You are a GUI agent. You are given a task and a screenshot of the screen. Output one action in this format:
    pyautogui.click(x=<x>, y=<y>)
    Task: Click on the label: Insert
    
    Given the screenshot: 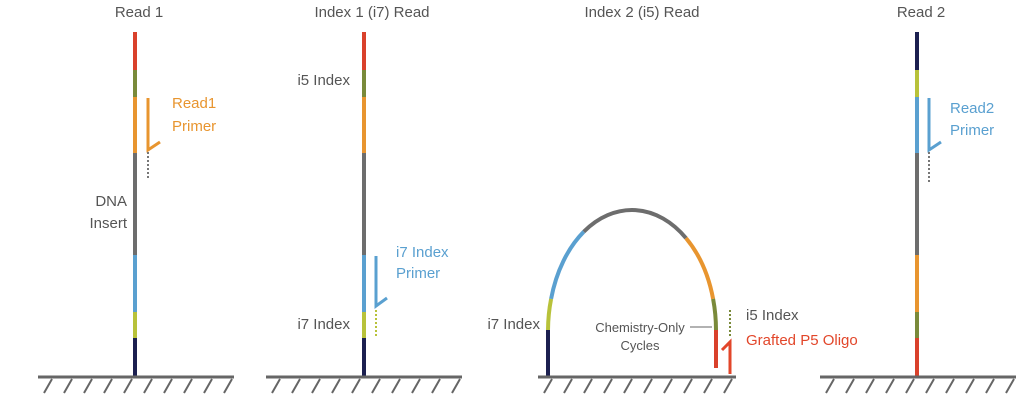 What is the action you would take?
    pyautogui.click(x=108, y=223)
    